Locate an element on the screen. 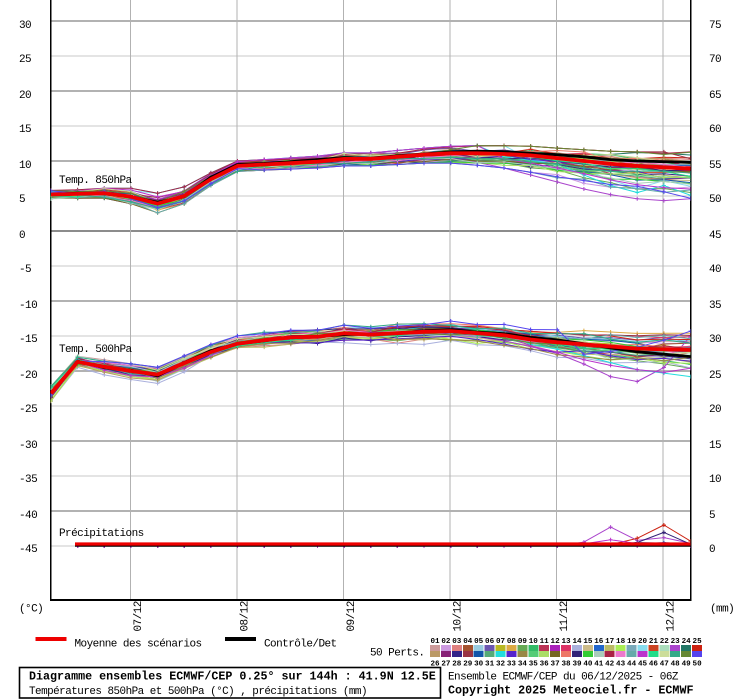  svg-text: 24 is located at coordinates (687, 642).